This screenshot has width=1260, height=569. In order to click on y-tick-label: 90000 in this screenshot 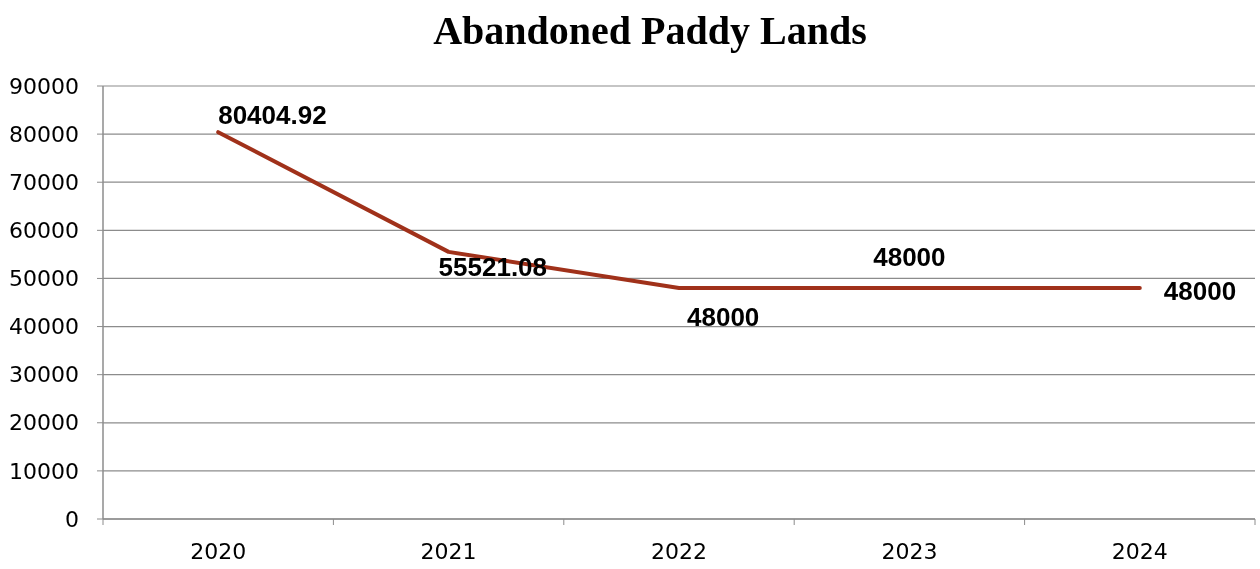, I will do `click(44, 86)`.